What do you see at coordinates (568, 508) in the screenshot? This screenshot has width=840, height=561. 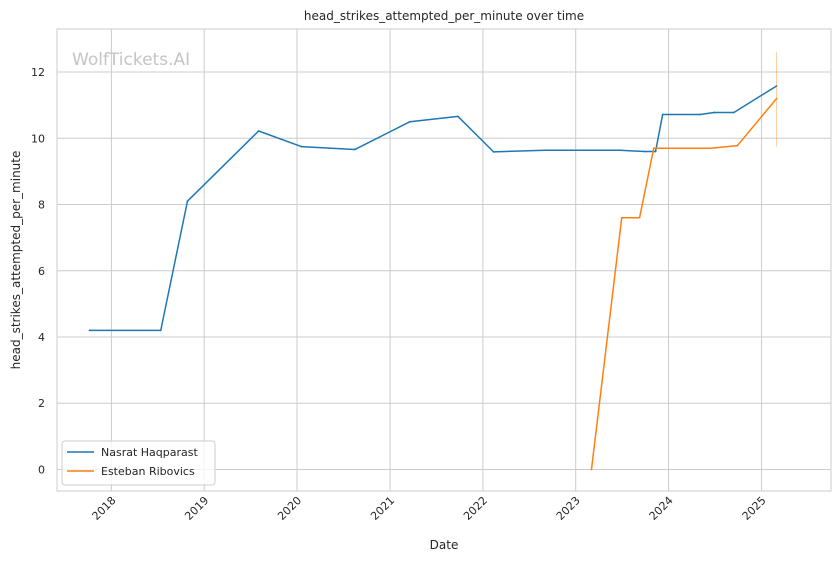 I see `x-tick-label: 2023` at bounding box center [568, 508].